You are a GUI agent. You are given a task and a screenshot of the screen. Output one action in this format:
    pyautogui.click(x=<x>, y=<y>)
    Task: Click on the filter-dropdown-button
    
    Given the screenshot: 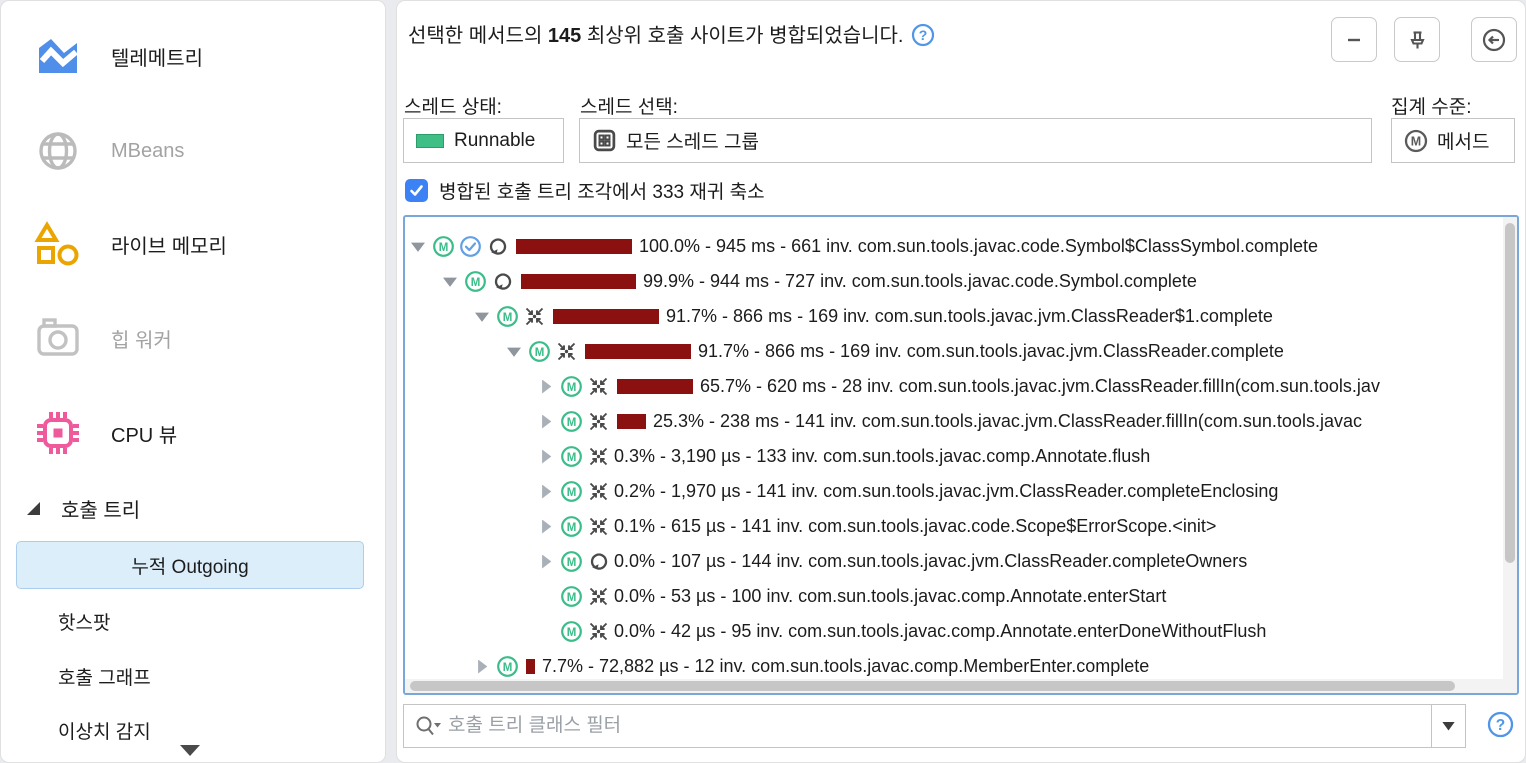 What is the action you would take?
    pyautogui.click(x=1448, y=726)
    